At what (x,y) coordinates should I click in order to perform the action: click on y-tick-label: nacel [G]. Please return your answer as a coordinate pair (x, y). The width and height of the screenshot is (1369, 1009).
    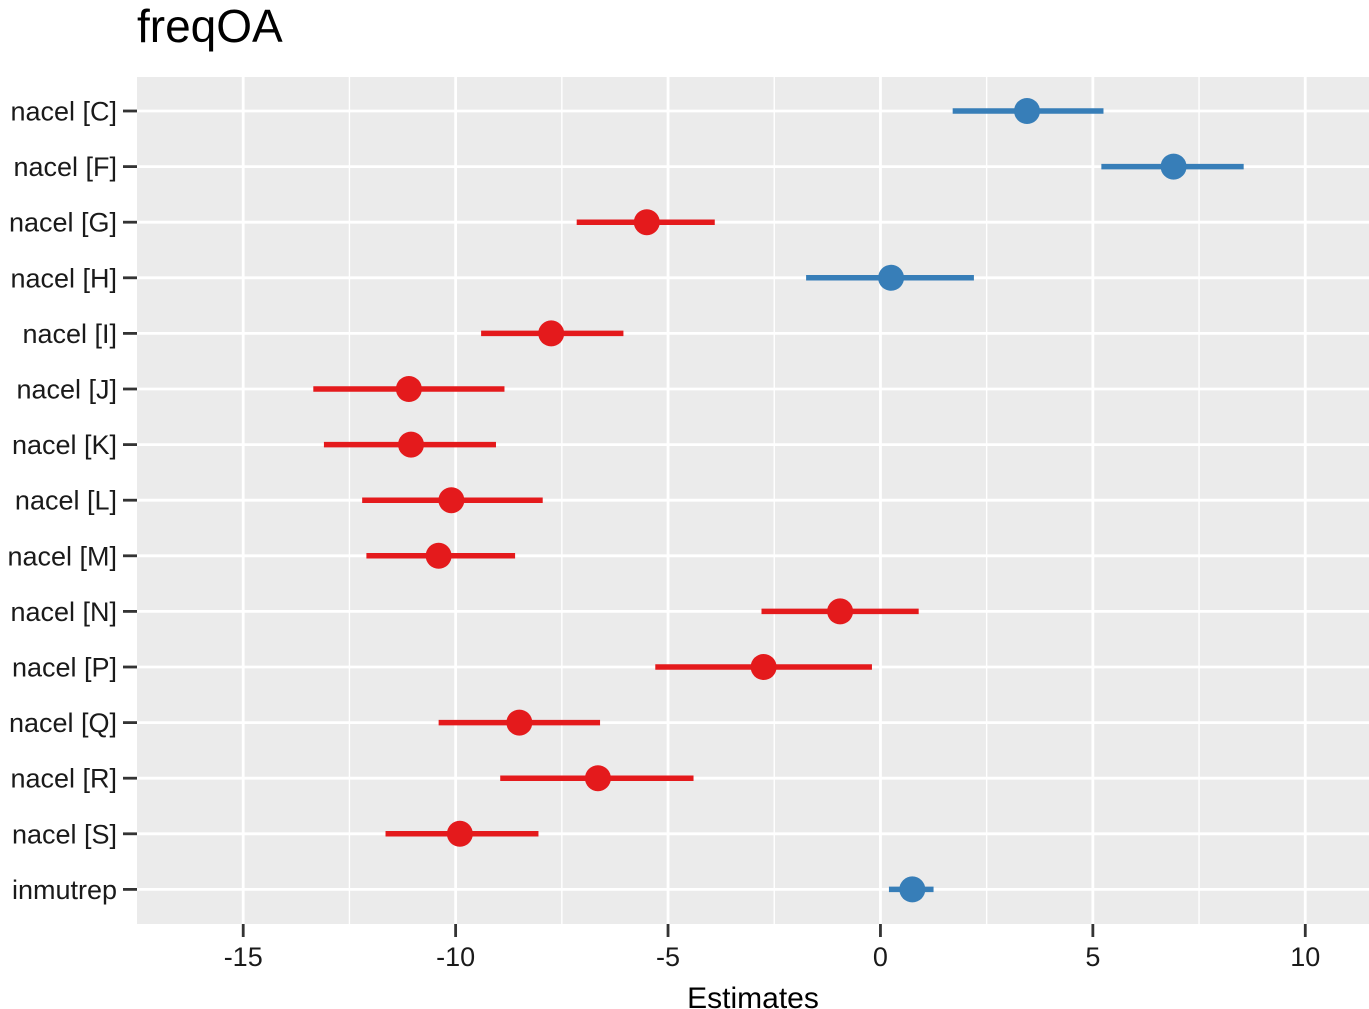
    Looking at the image, I should click on (63, 223).